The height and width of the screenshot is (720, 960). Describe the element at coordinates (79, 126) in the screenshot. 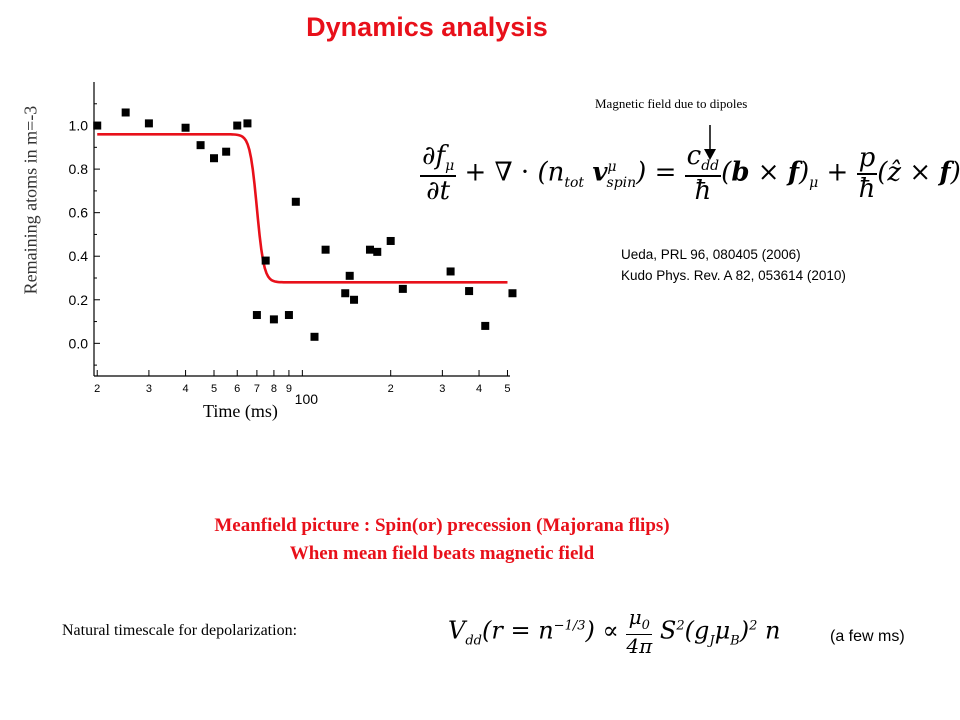

I see `y-tick-label: 1.0` at that location.